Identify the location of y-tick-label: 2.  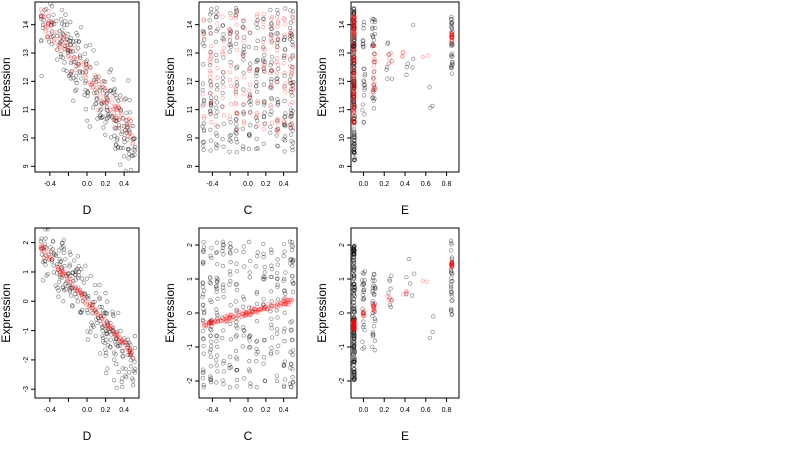
(342, 245).